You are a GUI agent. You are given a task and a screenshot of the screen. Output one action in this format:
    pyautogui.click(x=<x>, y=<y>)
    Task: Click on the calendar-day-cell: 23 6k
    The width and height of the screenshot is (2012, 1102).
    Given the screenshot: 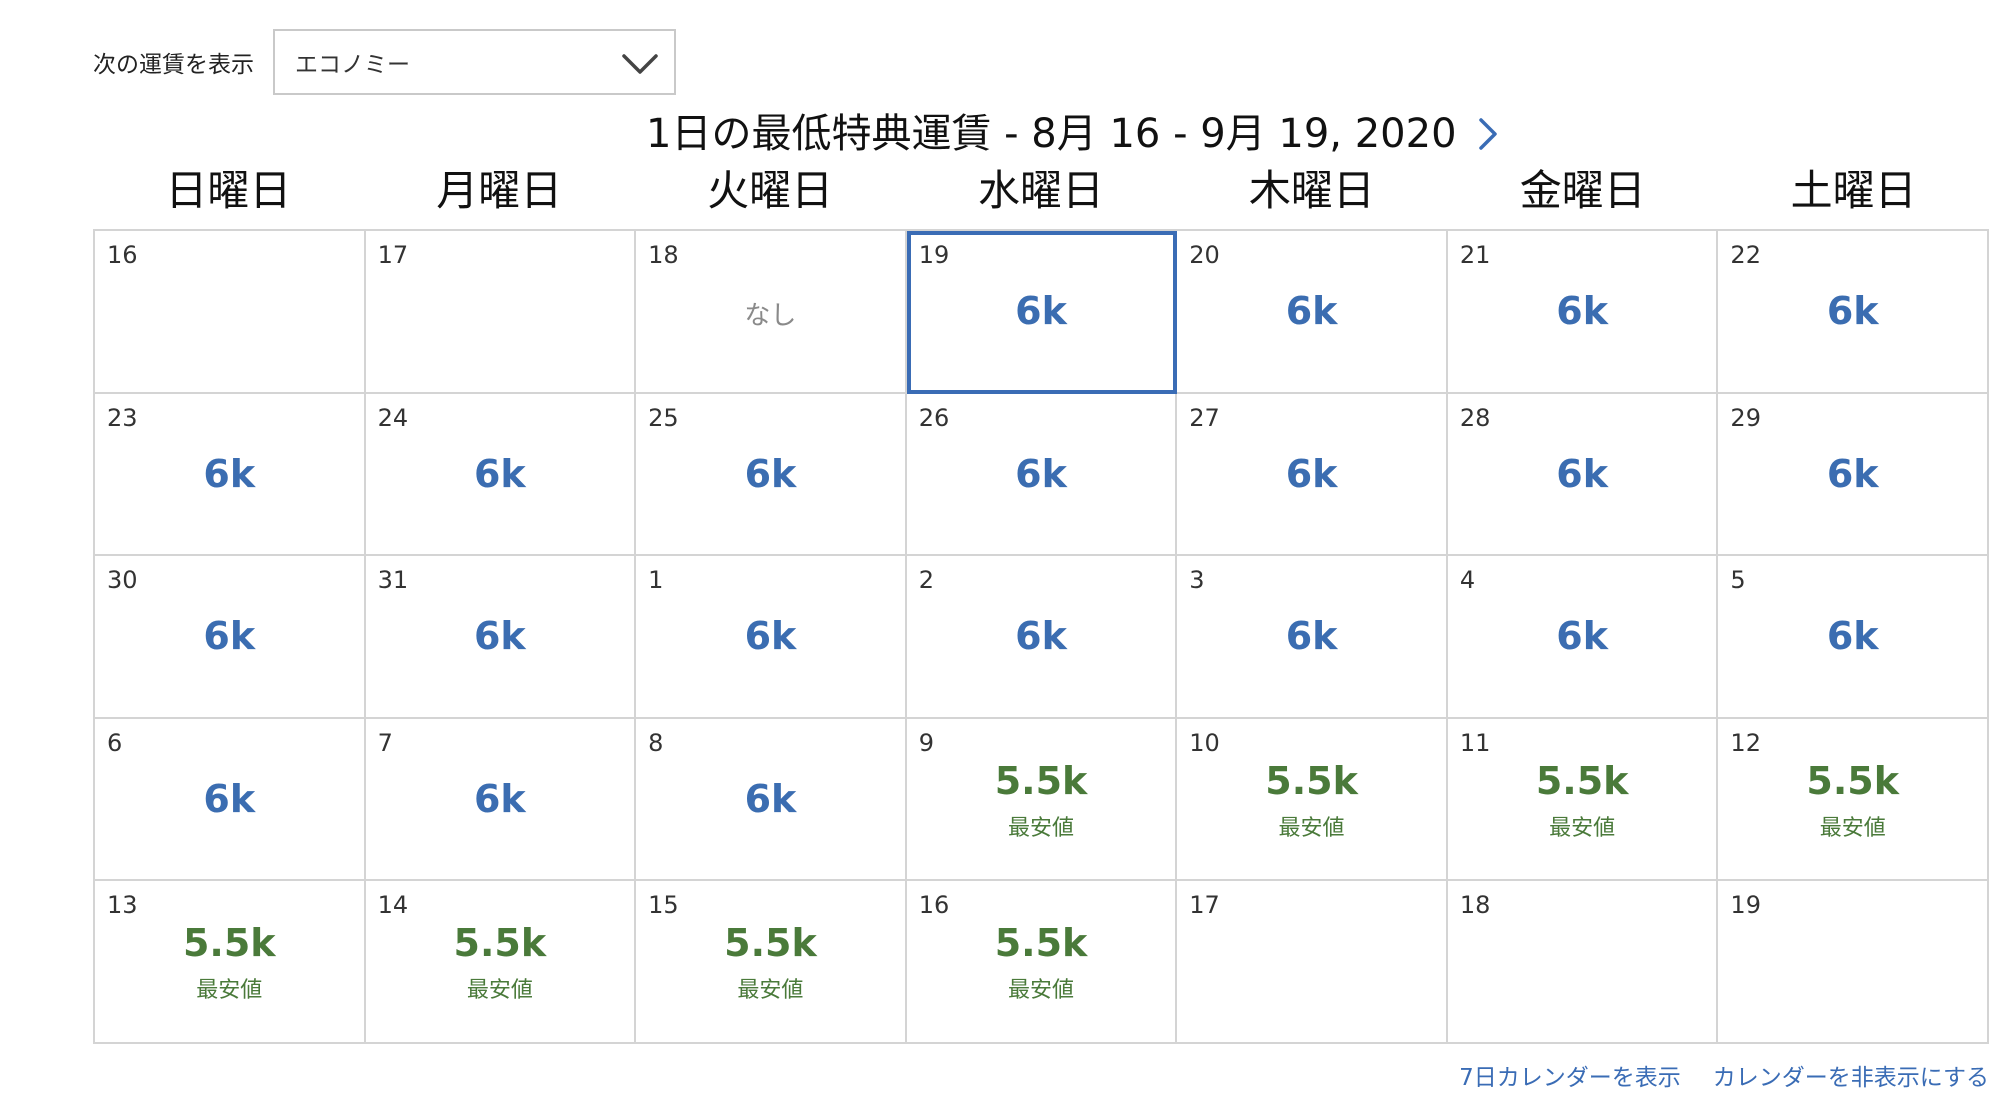 What is the action you would take?
    pyautogui.click(x=230, y=475)
    